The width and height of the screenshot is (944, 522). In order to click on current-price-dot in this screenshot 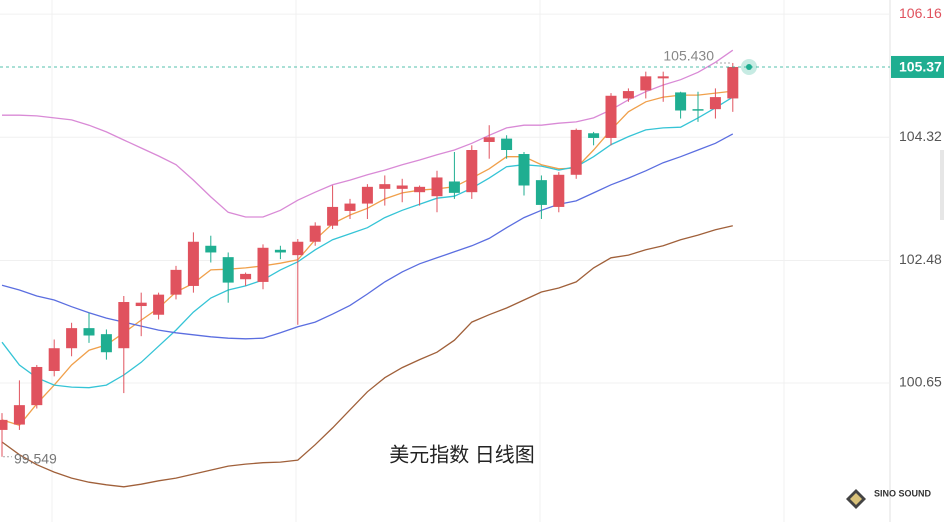, I will do `click(749, 66)`.